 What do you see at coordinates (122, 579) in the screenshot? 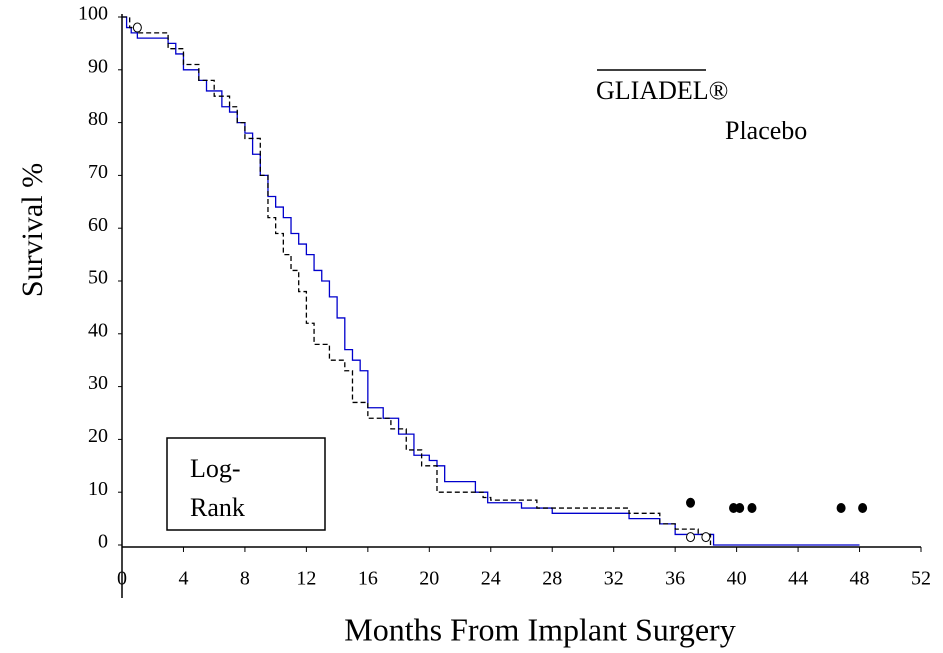
I see `x-tick-label: 0` at bounding box center [122, 579].